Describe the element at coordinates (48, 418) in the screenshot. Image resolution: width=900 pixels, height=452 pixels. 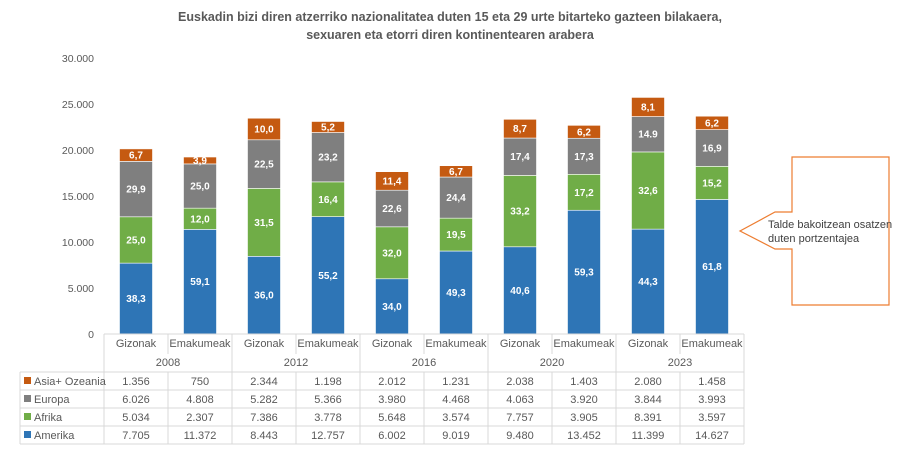
I see `legend-label: Afrika` at that location.